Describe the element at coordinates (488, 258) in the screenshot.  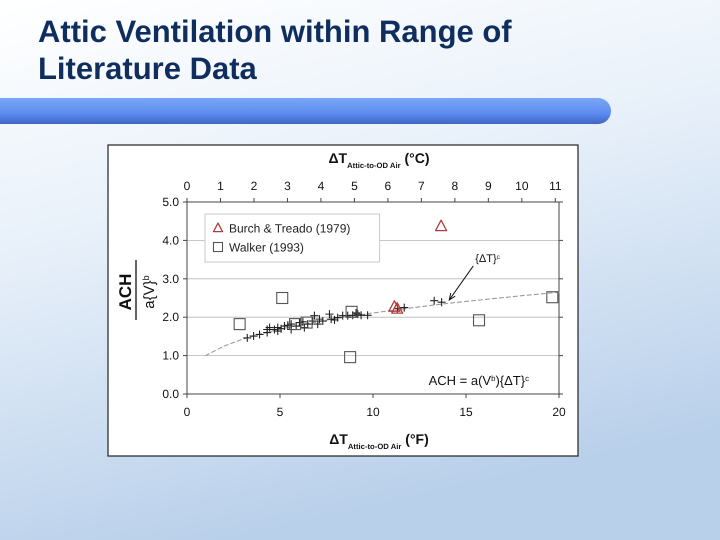
I see `annotation: {ΔT}$^{c}$` at that location.